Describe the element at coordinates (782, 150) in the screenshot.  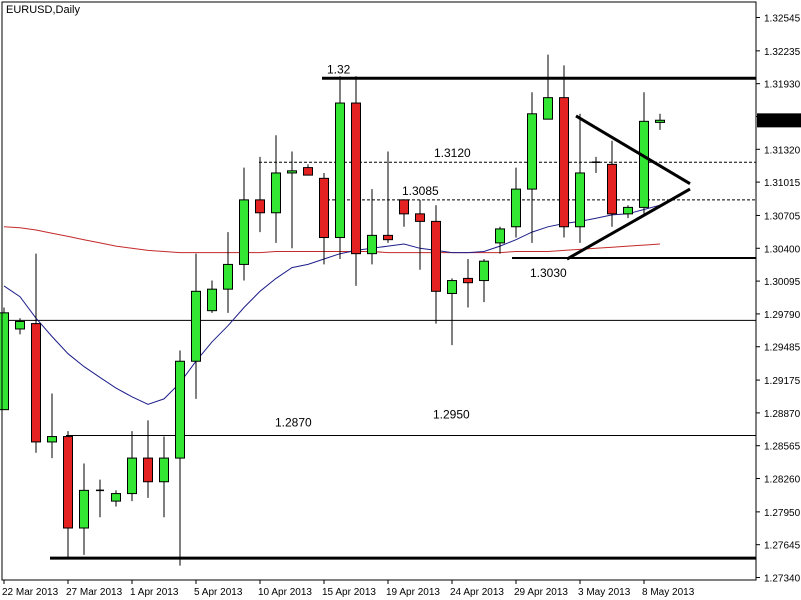
I see `y-tick-label: 1.31320` at that location.